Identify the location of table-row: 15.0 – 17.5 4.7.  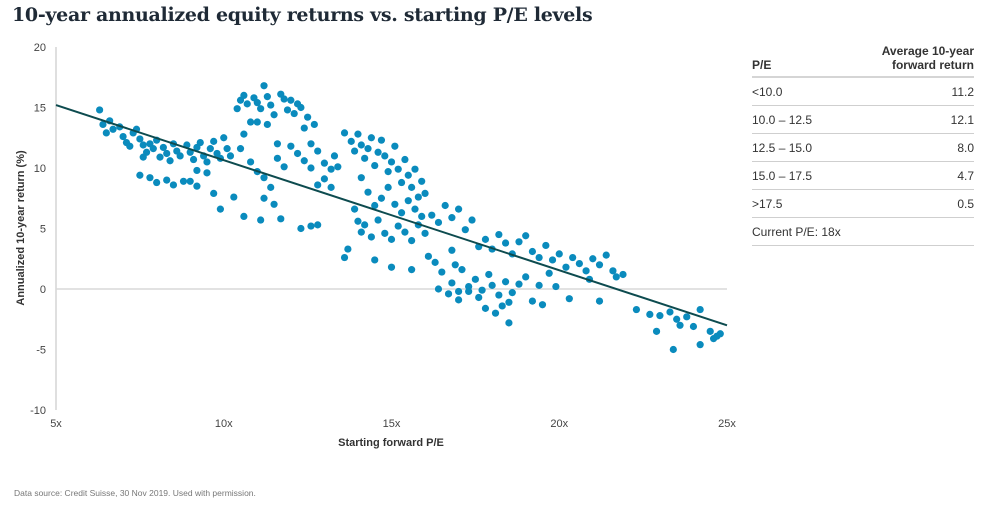
(863, 176).